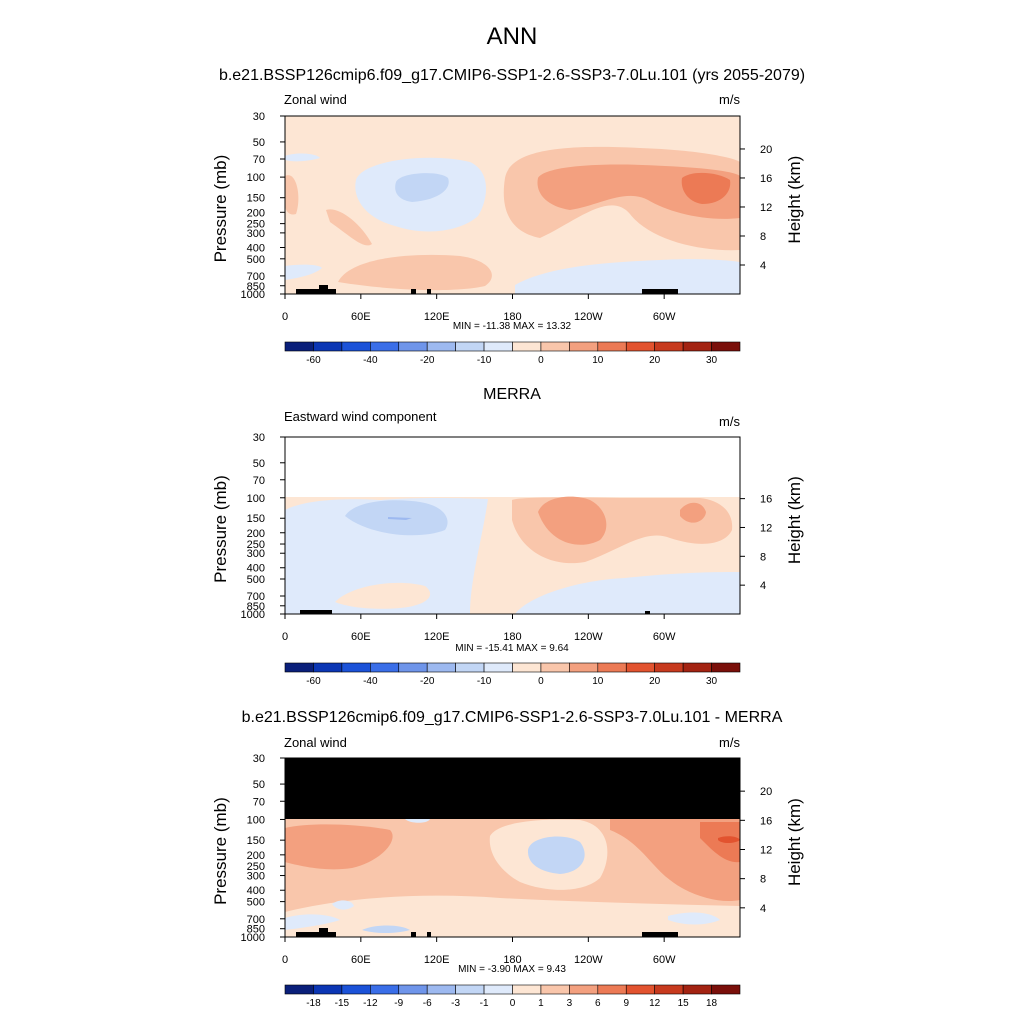 The height and width of the screenshot is (1024, 1024). I want to click on main-title: ANN, so click(512, 36).